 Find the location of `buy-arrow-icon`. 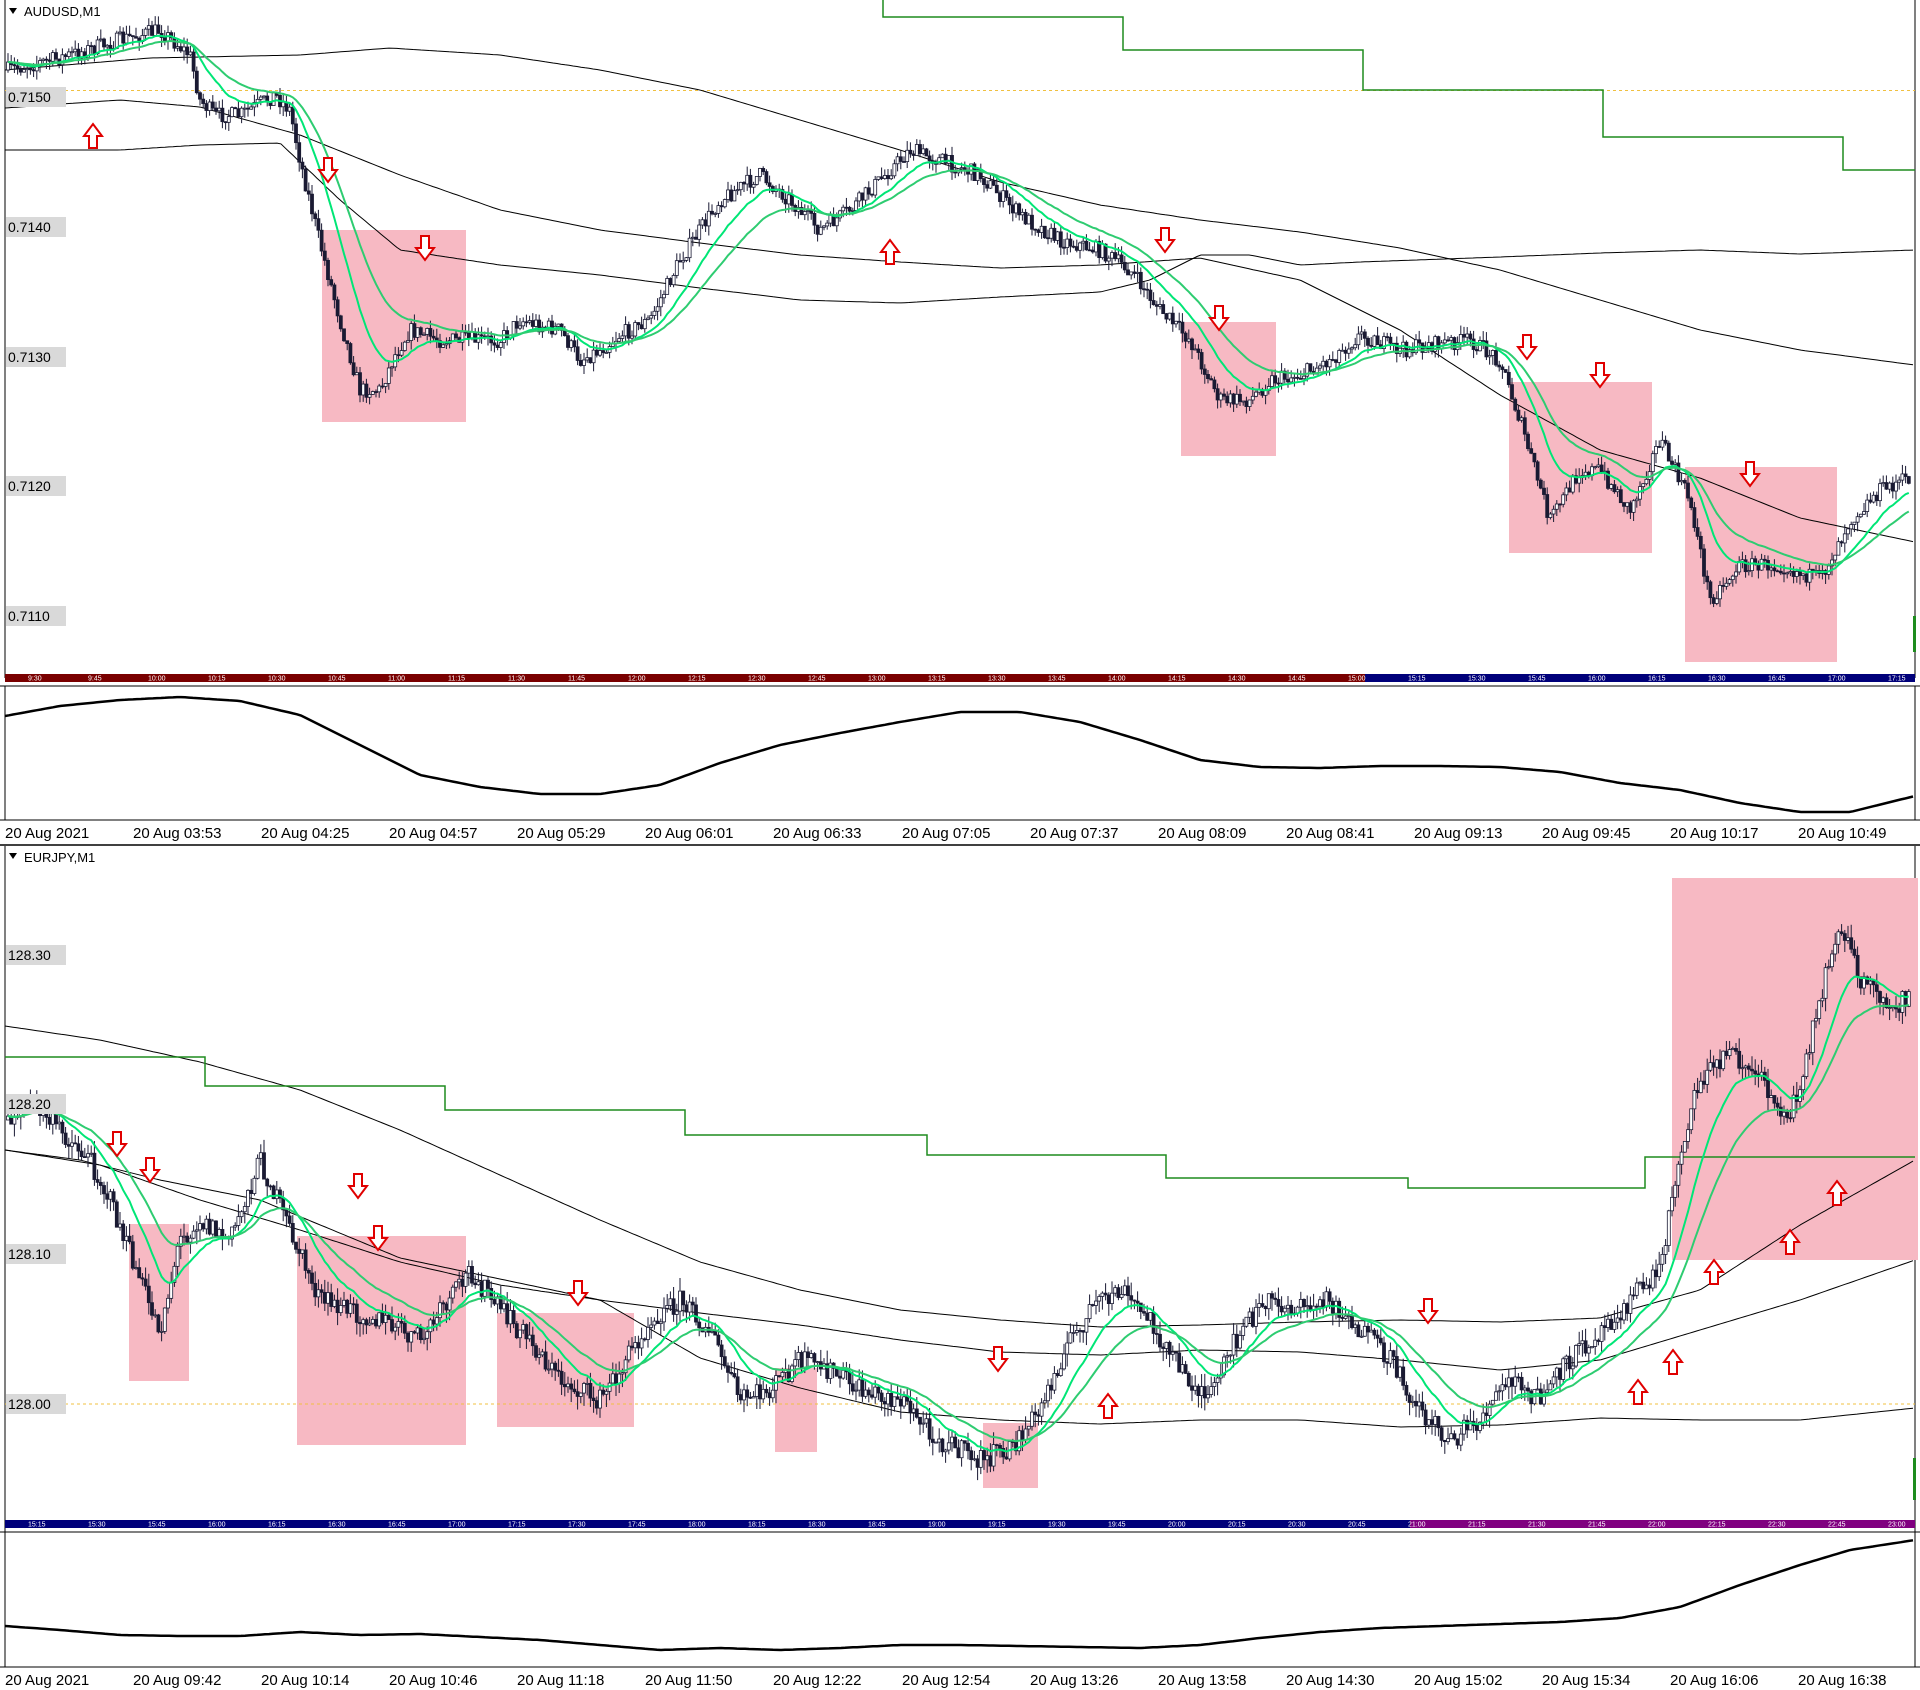

buy-arrow-icon is located at coordinates (1673, 1361).